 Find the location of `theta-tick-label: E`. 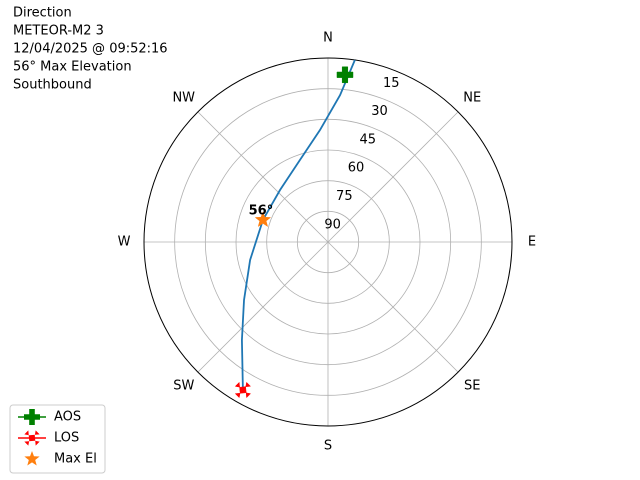

theta-tick-label: E is located at coordinates (532, 242).